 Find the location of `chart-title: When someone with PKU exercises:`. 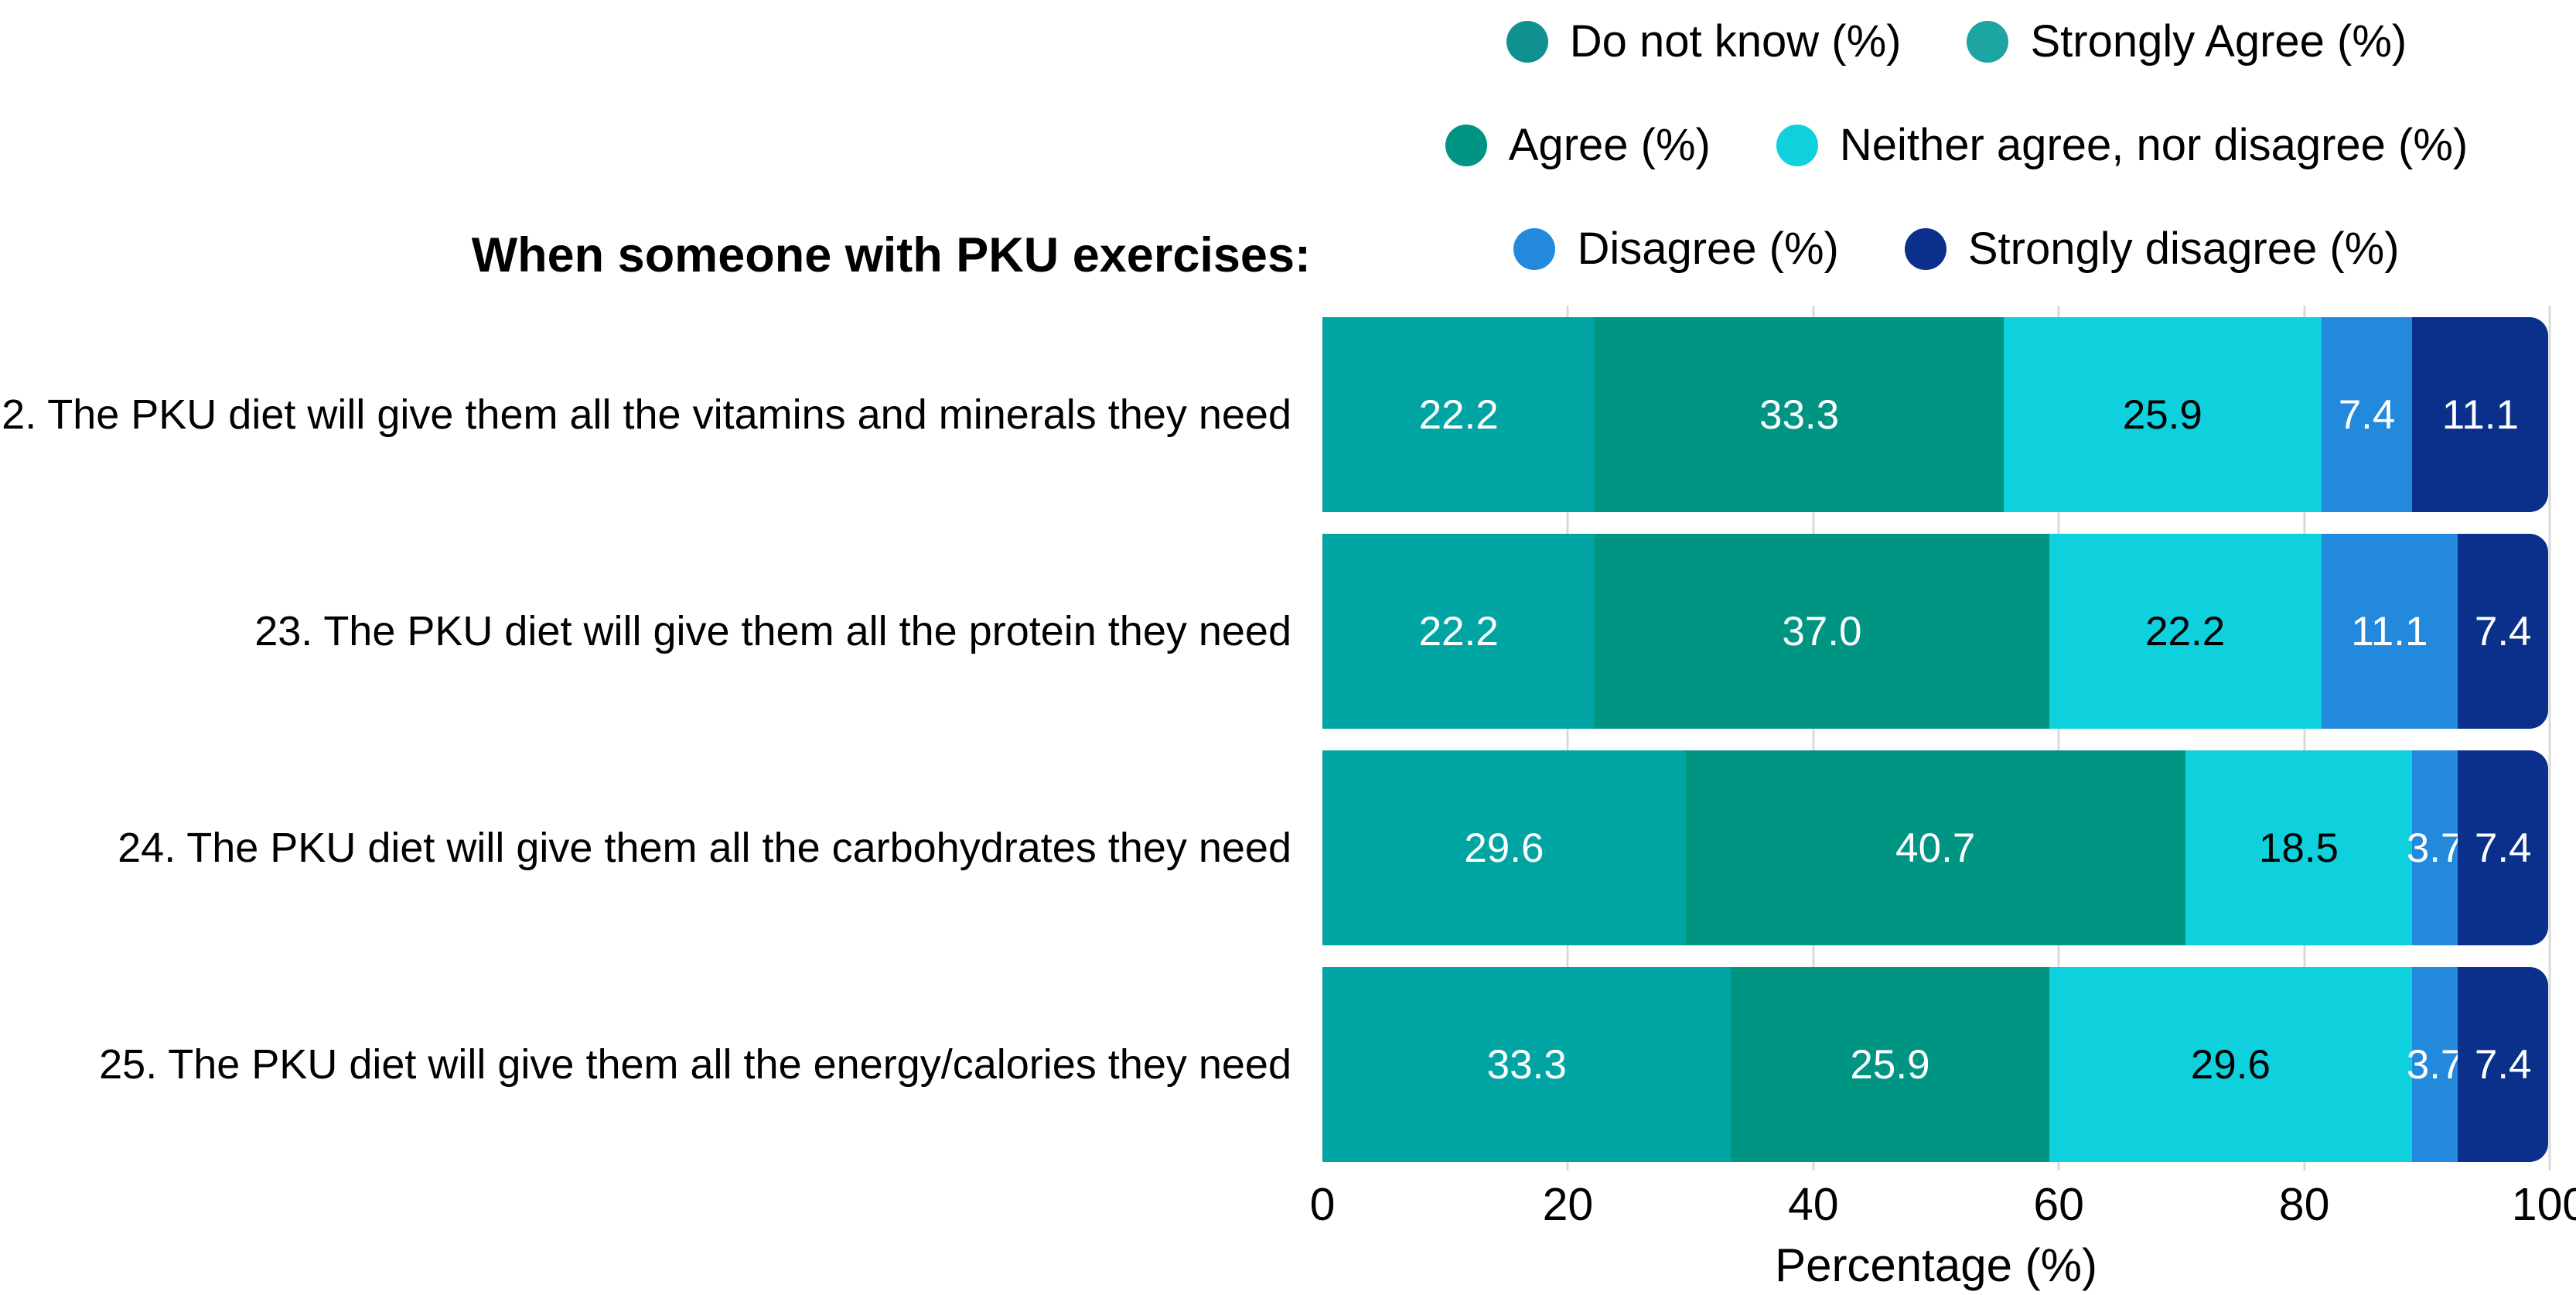

chart-title: When someone with PKU exercises: is located at coordinates (891, 255).